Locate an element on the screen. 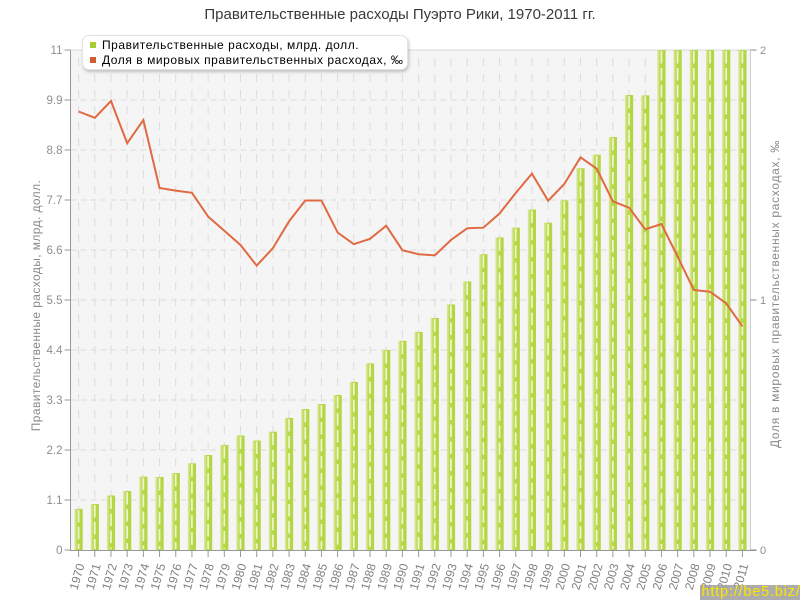 This screenshot has height=600, width=800. svg-text: 1 is located at coordinates (763, 301).